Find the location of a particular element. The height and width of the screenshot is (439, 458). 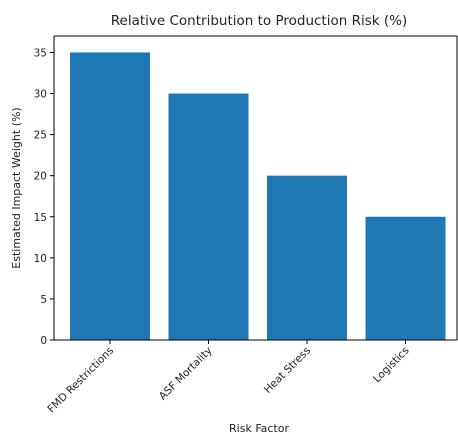

y-axis-ticks: 0 5 10 15 20 25 30 35 is located at coordinates (44, 197).